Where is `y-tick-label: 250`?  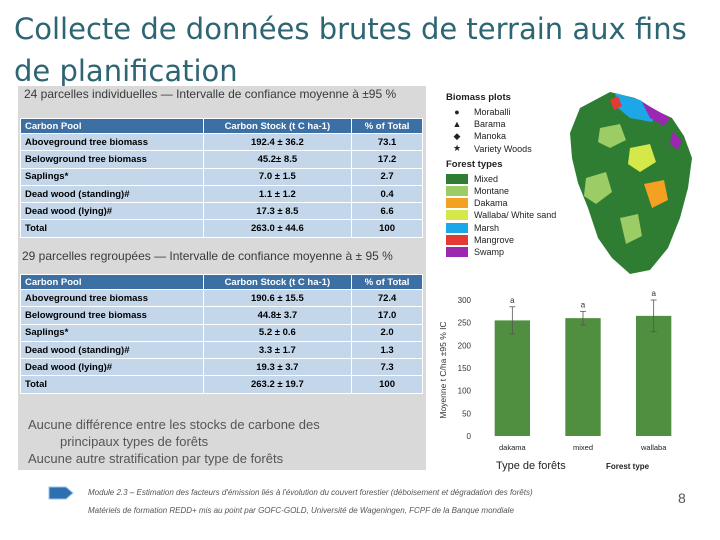 y-tick-label: 250 is located at coordinates (465, 323).